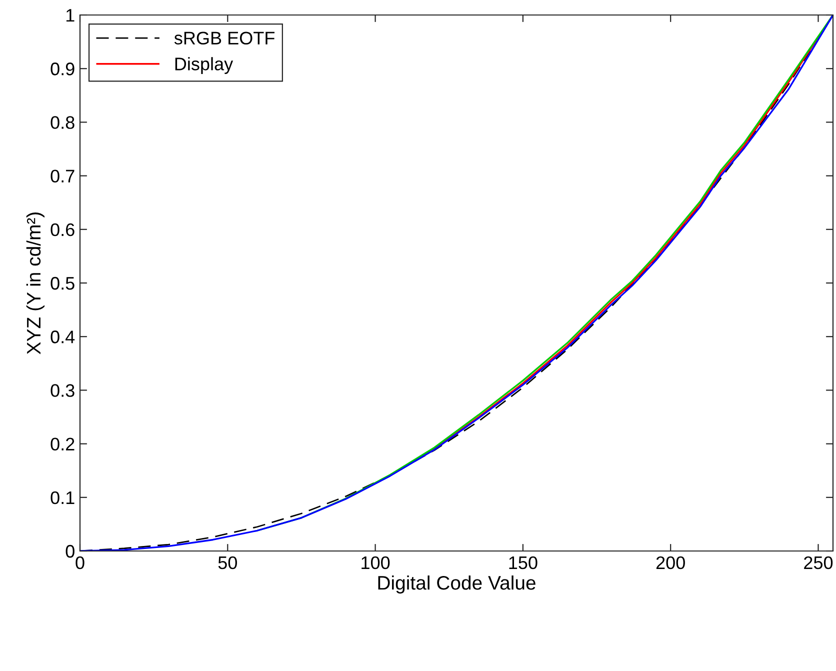 The image size is (836, 671). Describe the element at coordinates (227, 563) in the screenshot. I see `x-tick-label: 50` at that location.